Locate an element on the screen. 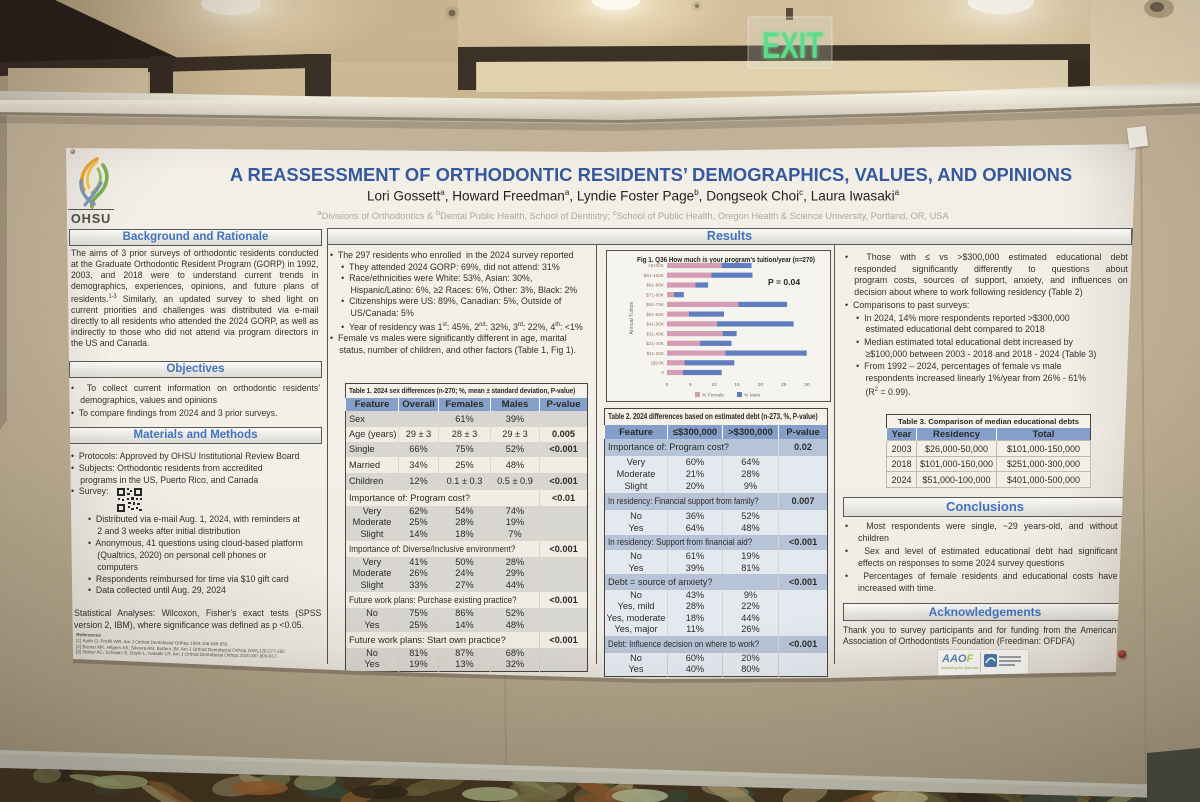 Image resolution: width=1200 pixels, height=802 pixels. svg-text: $71-80K is located at coordinates (655, 294).